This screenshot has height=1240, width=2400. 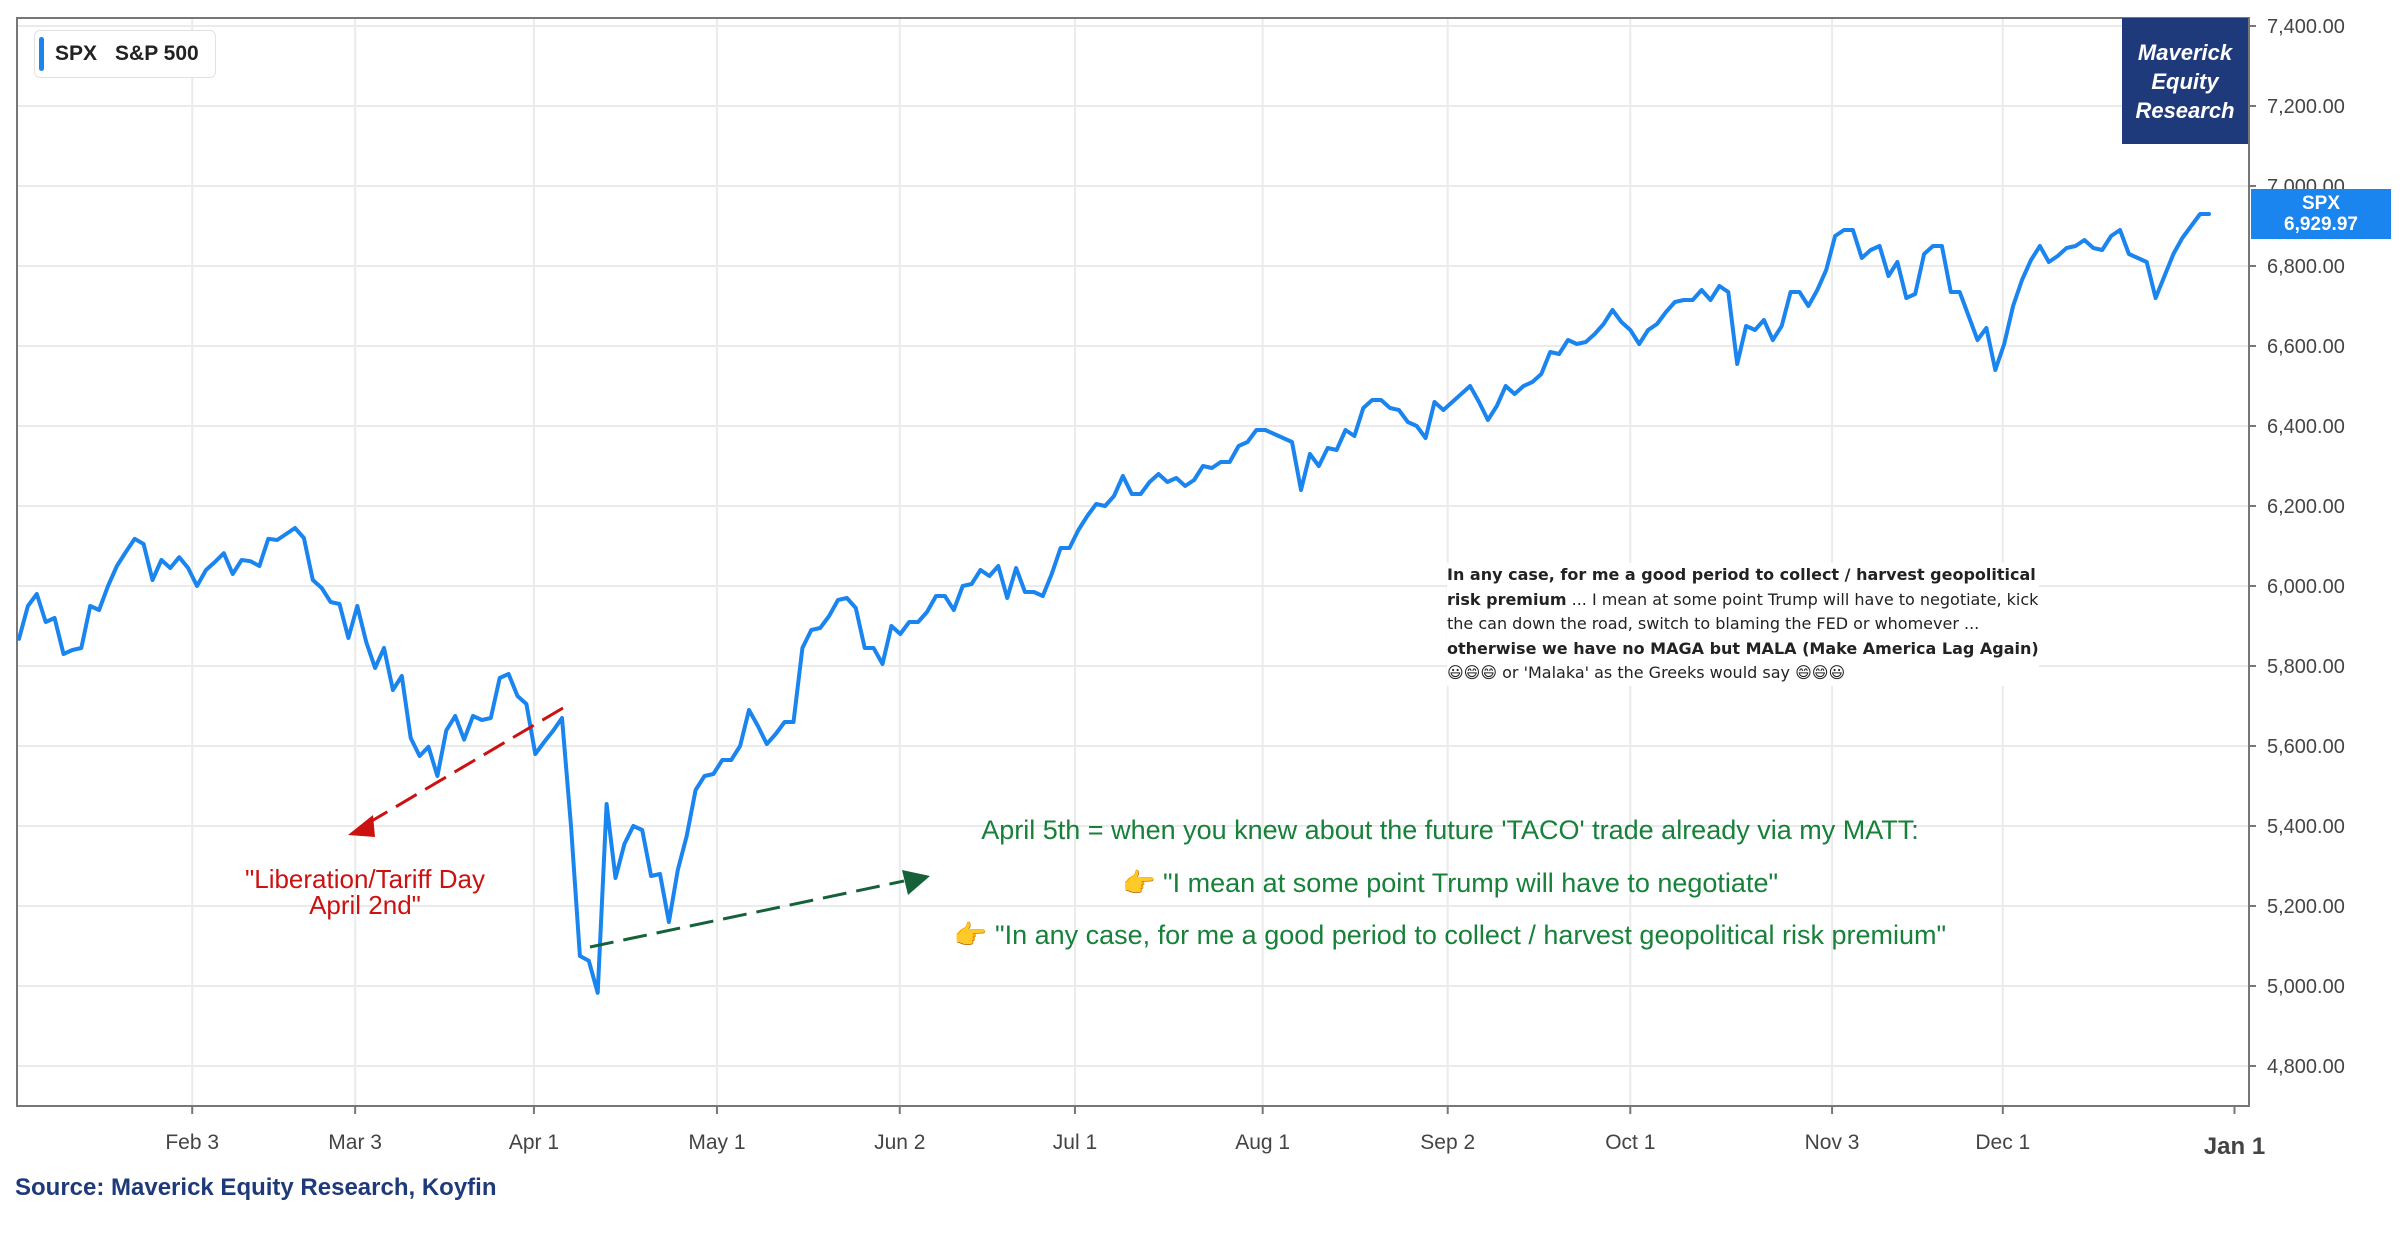 I want to click on liberation-day-annotation: "Liberation/Tariff Day April 2nd", so click(x=365, y=892).